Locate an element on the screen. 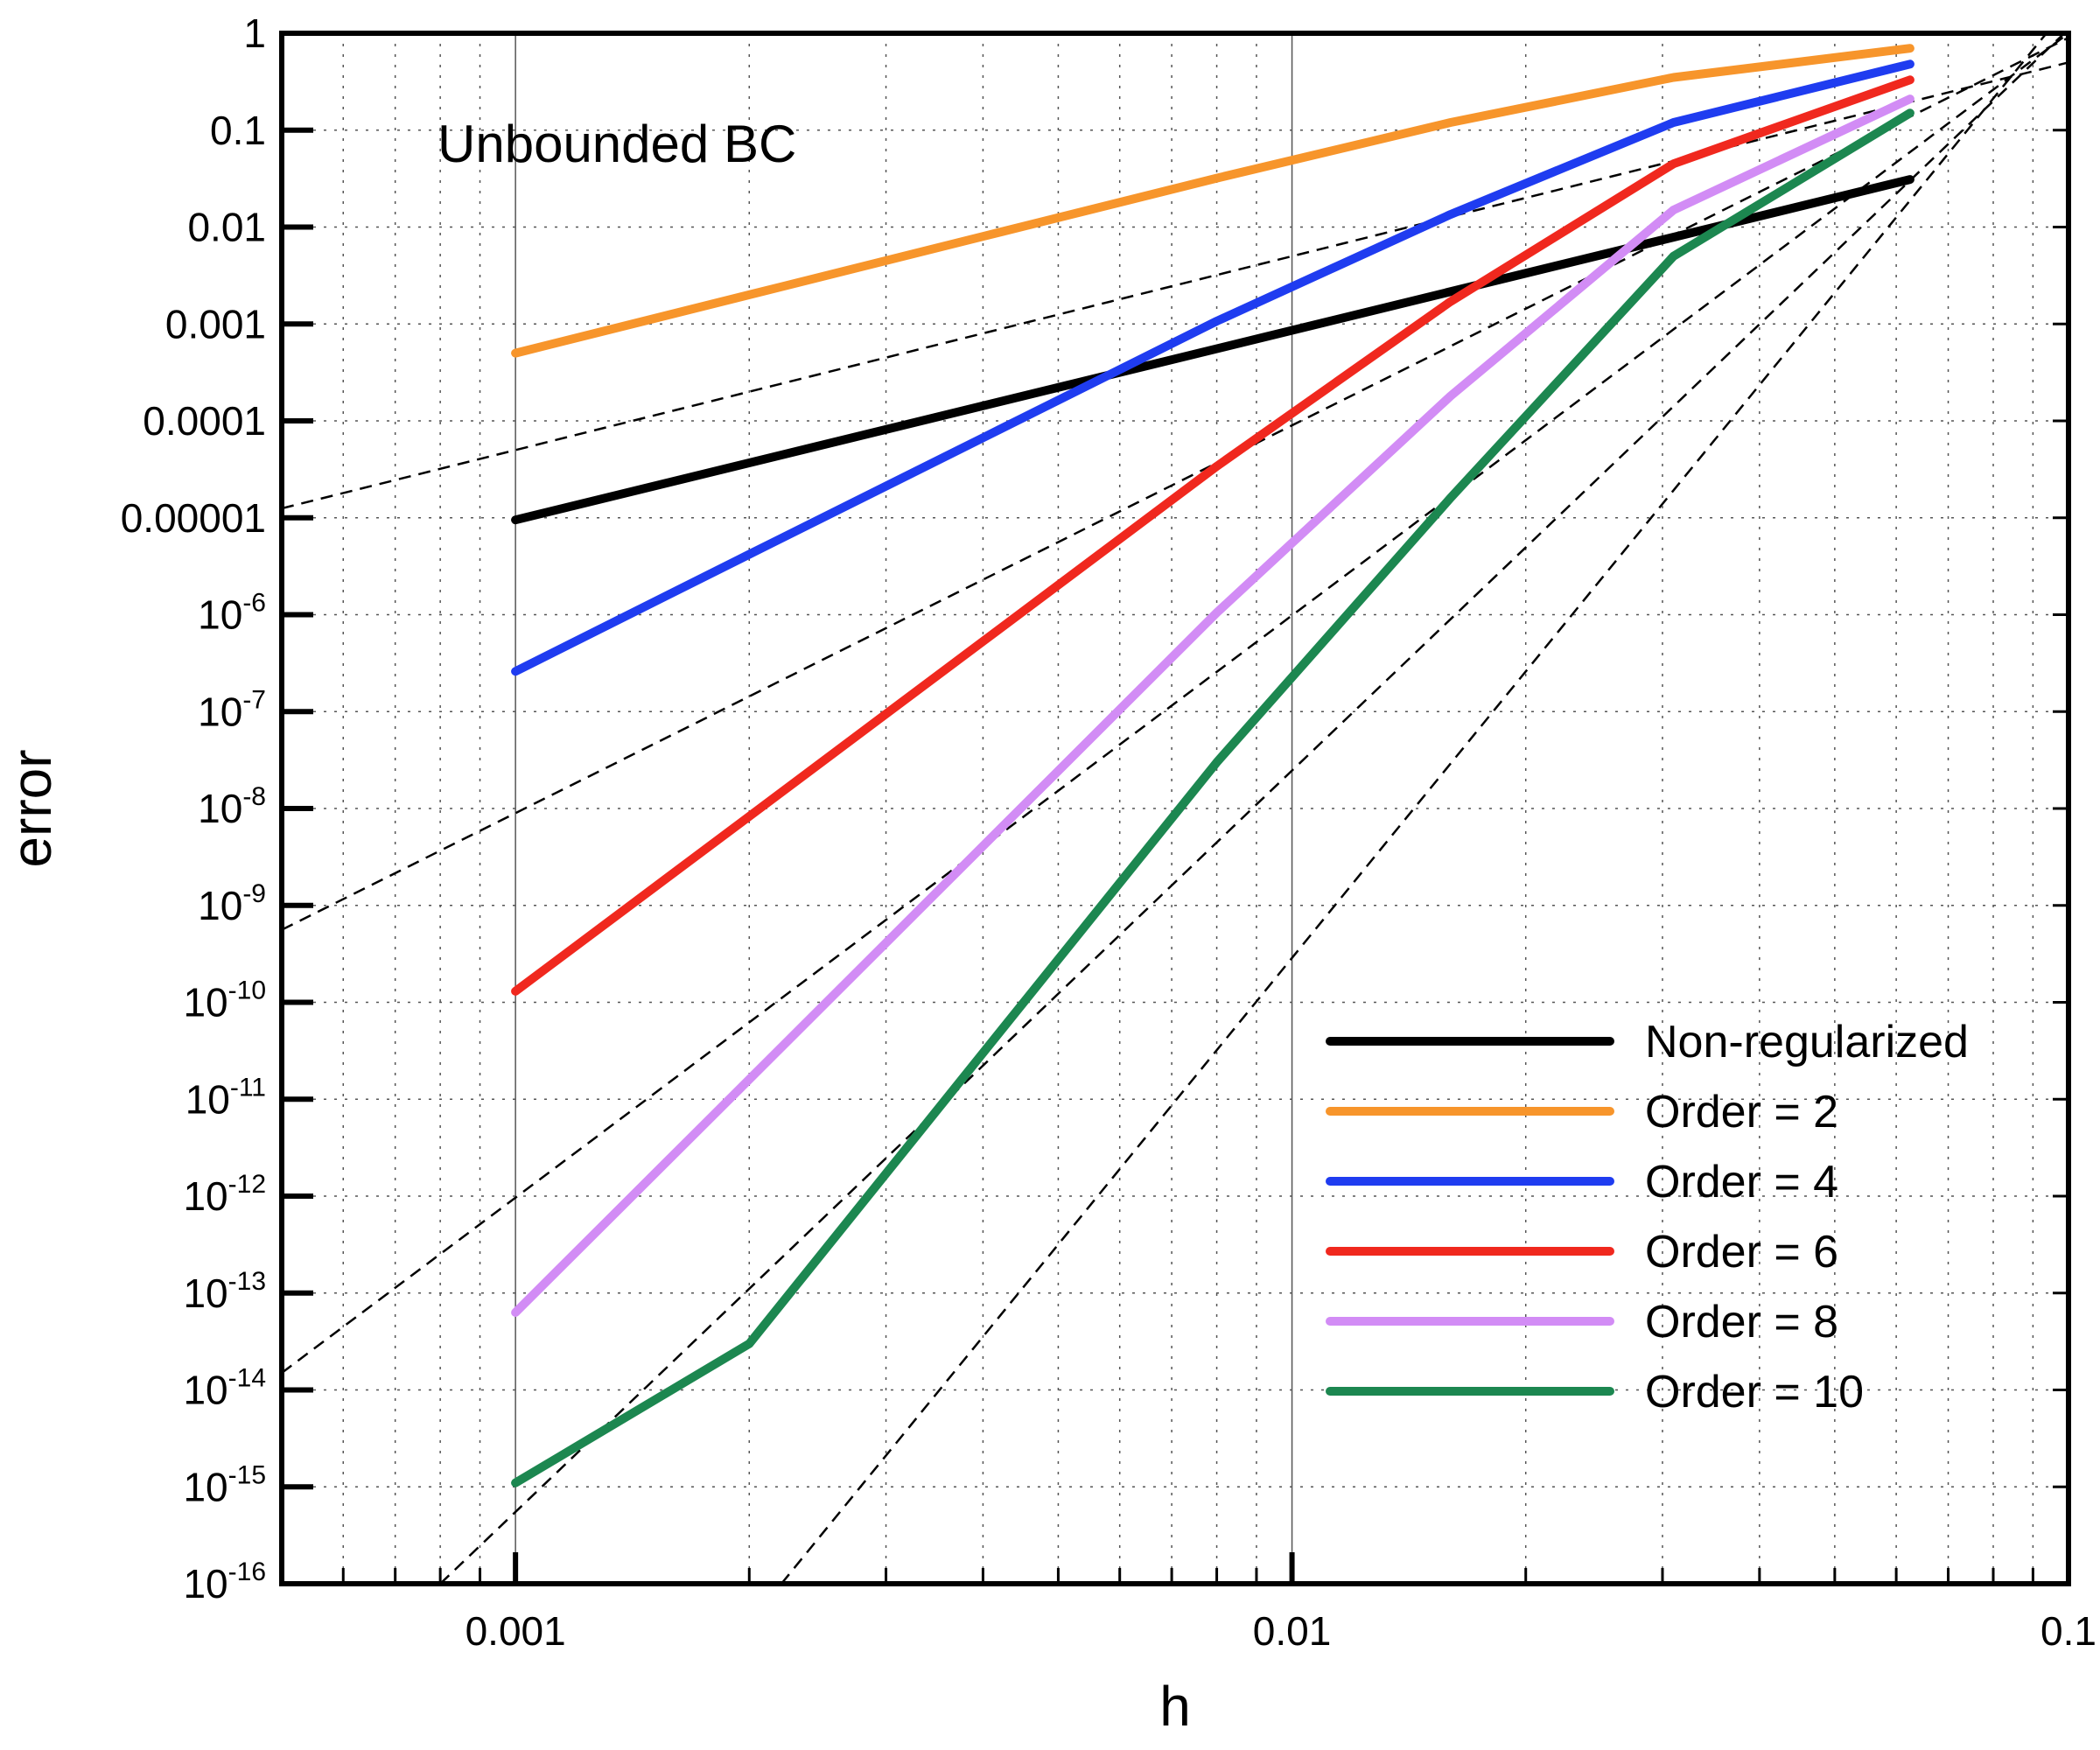 This screenshot has height=1750, width=2100. y-axis-title: error is located at coordinates (31, 808).